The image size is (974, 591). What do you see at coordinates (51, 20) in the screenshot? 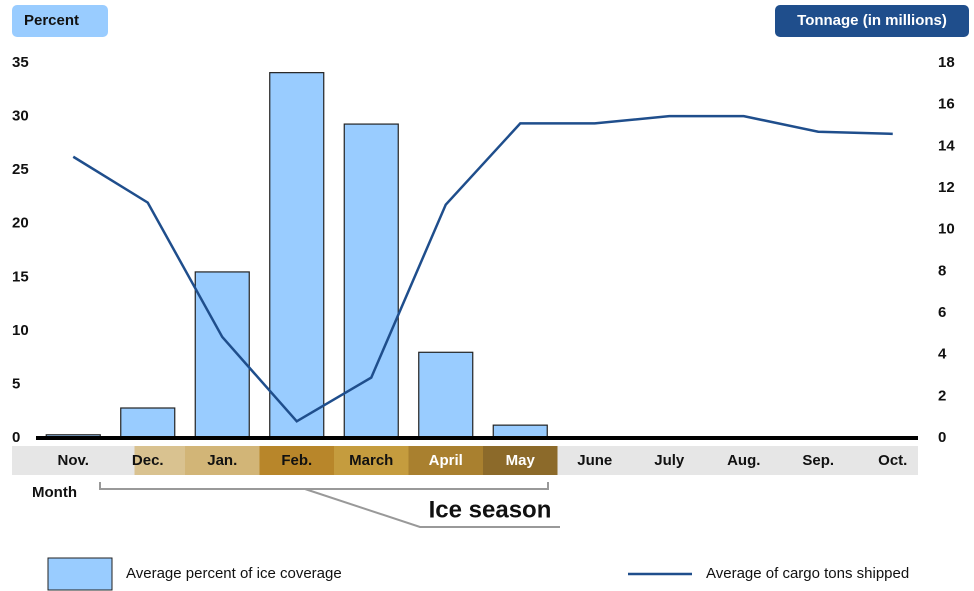
I see `y-axis-label: Percent` at bounding box center [51, 20].